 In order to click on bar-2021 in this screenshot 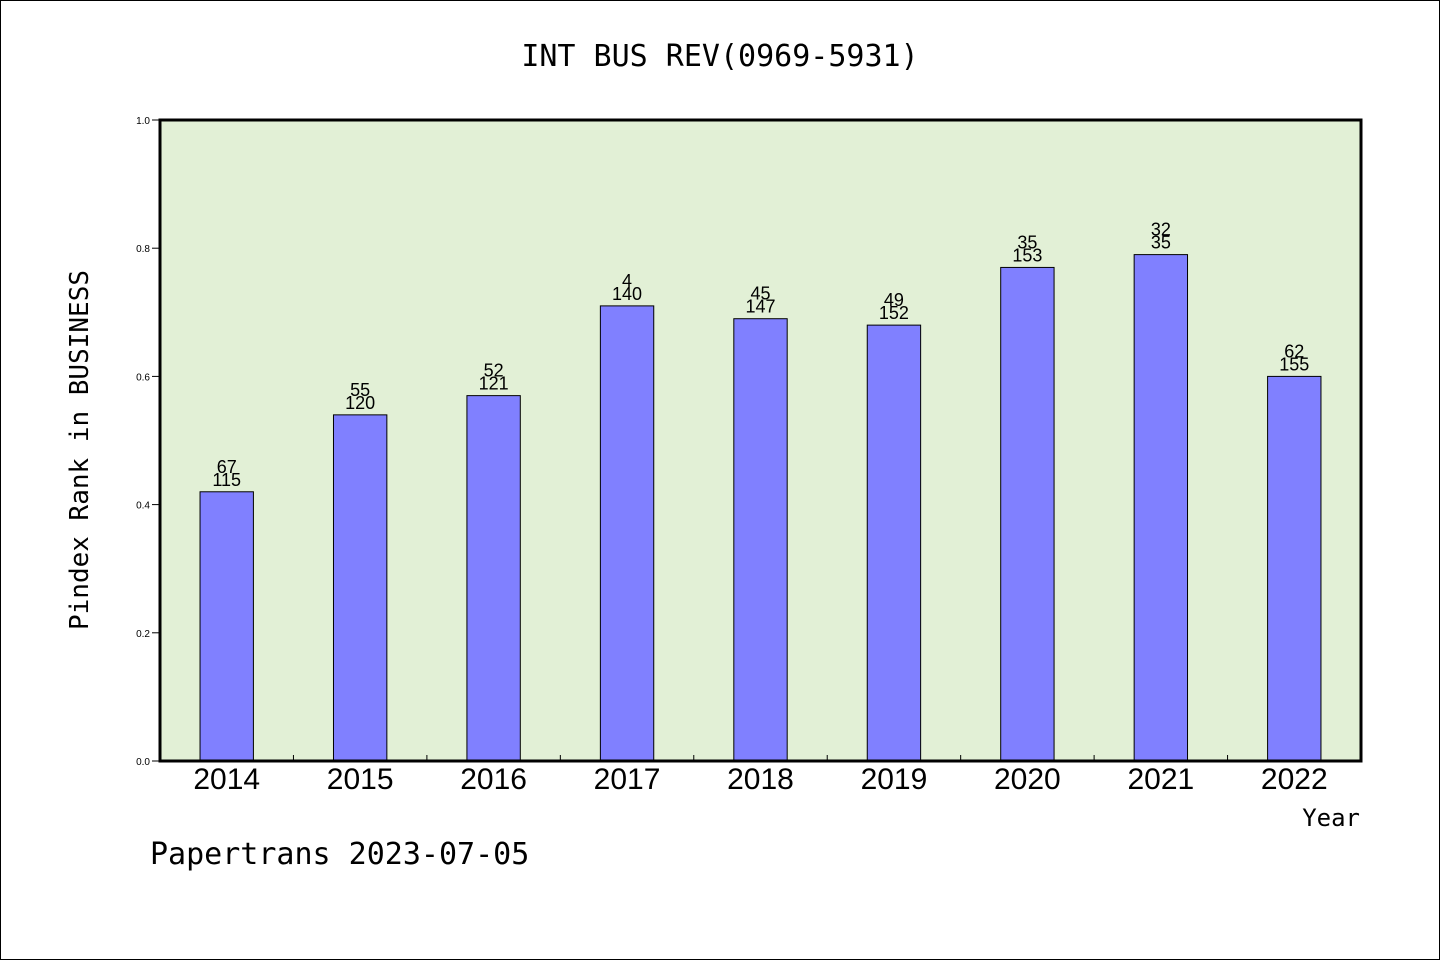, I will do `click(1161, 508)`.